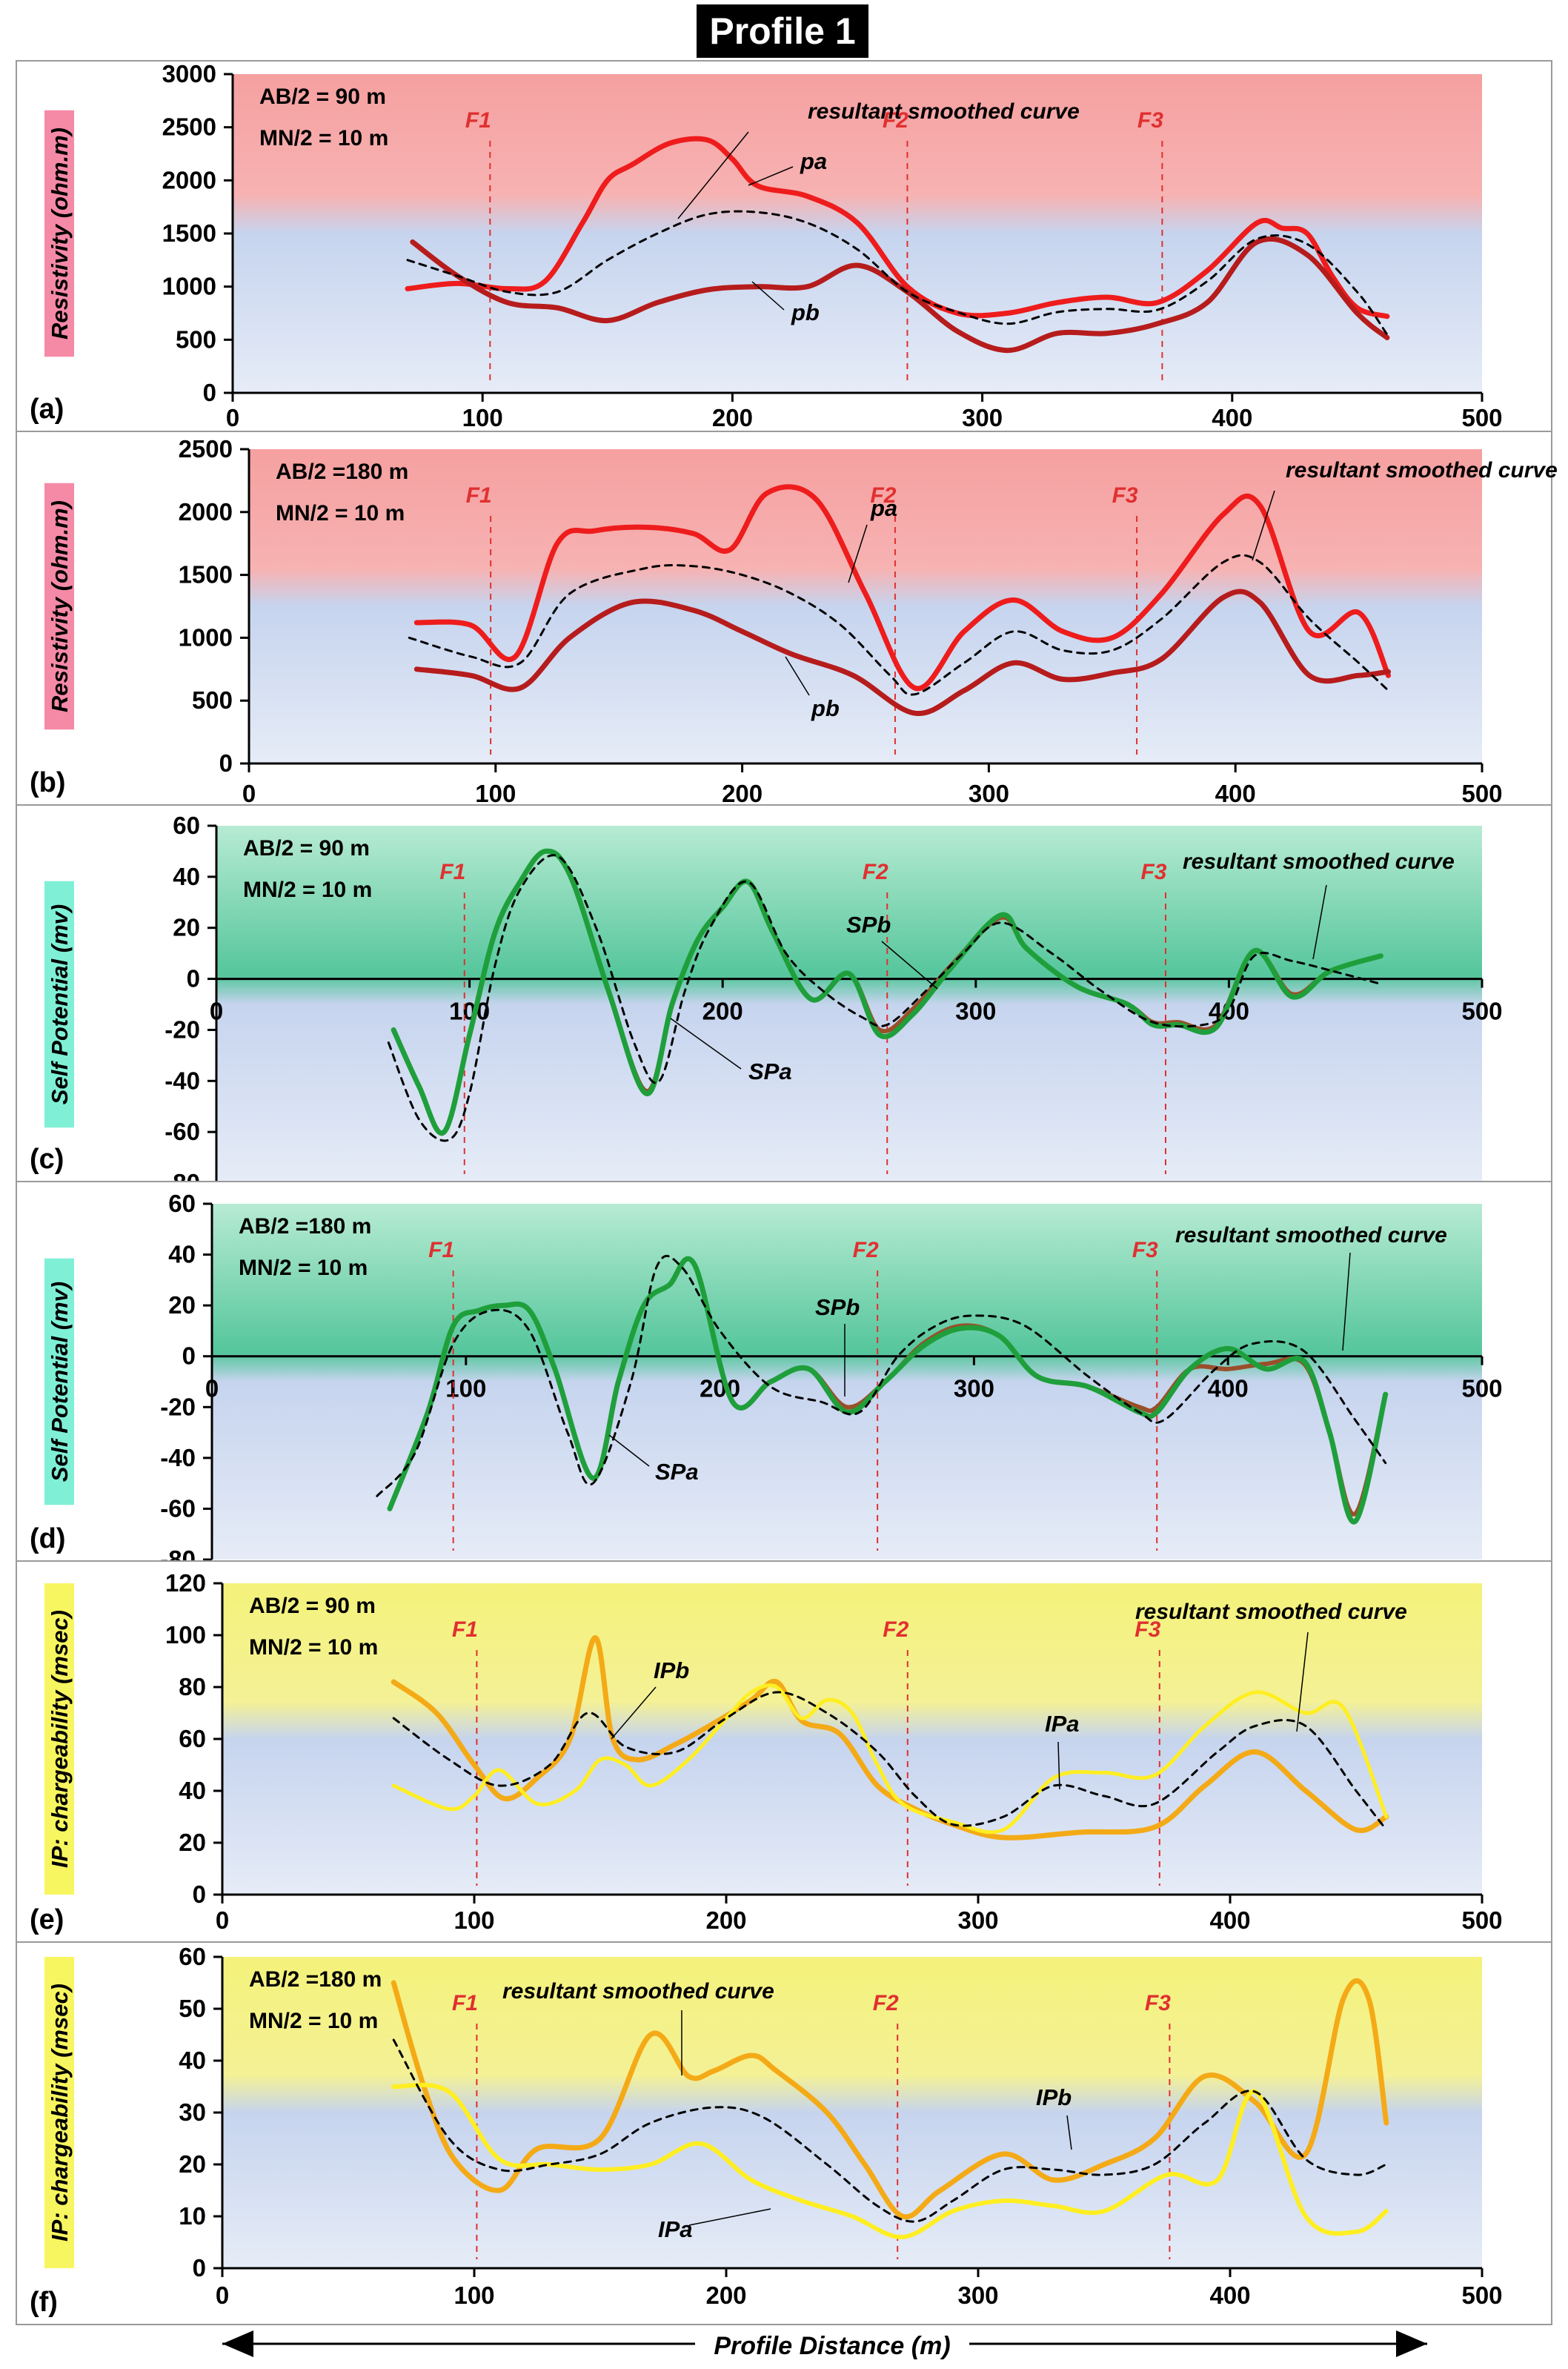 The height and width of the screenshot is (2369, 1568). I want to click on series-ipa, so click(890, 1759).